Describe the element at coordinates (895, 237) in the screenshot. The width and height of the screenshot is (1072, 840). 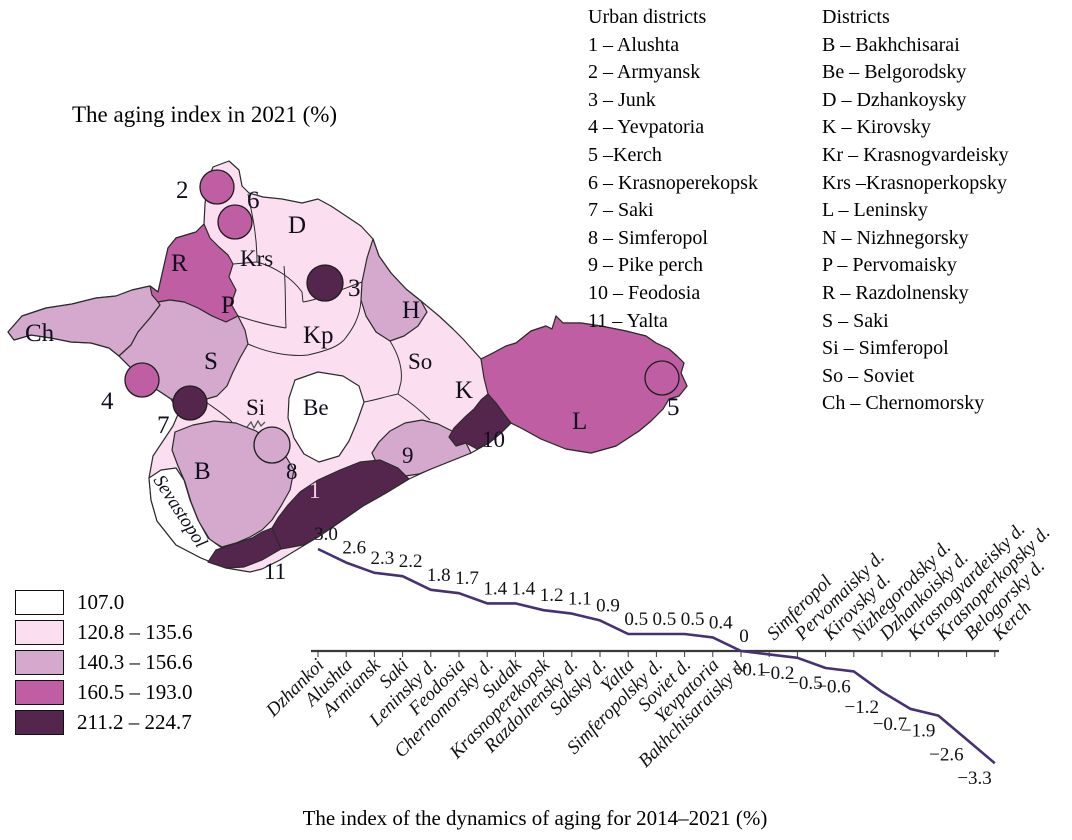
I see `district-legend-item-8: N – Nizhnegorsky` at that location.